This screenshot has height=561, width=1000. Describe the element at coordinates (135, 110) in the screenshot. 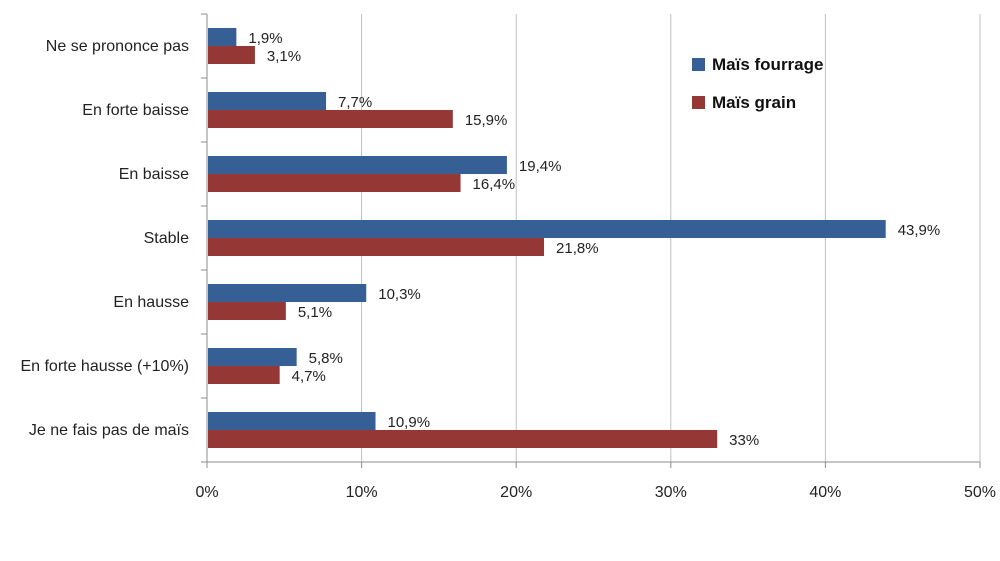

I see `category-label: En forte baisse` at that location.